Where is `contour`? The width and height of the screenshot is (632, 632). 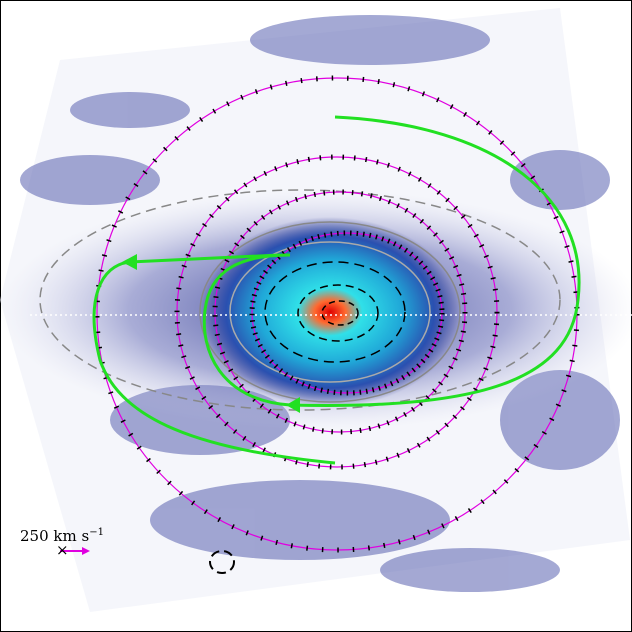 contour is located at coordinates (222, 562).